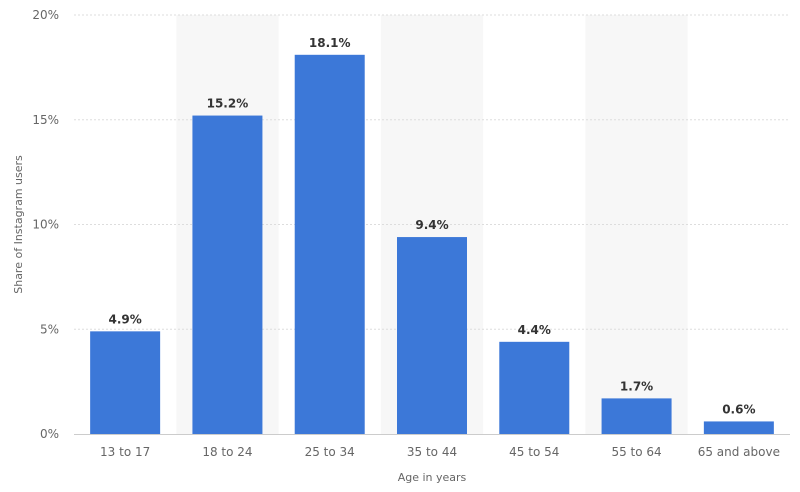 The image size is (800, 492). I want to click on y-axis-ticks: 0% 5% 10% 15% 20%, so click(45, 224).